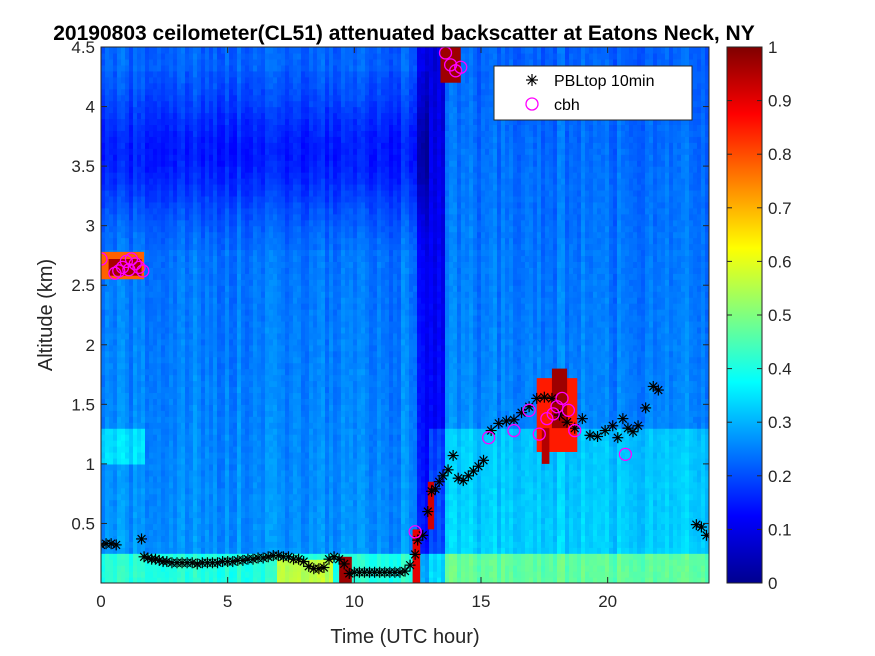 Image resolution: width=875 pixels, height=656 pixels. I want to click on y-tick-label: 2, so click(90, 345).